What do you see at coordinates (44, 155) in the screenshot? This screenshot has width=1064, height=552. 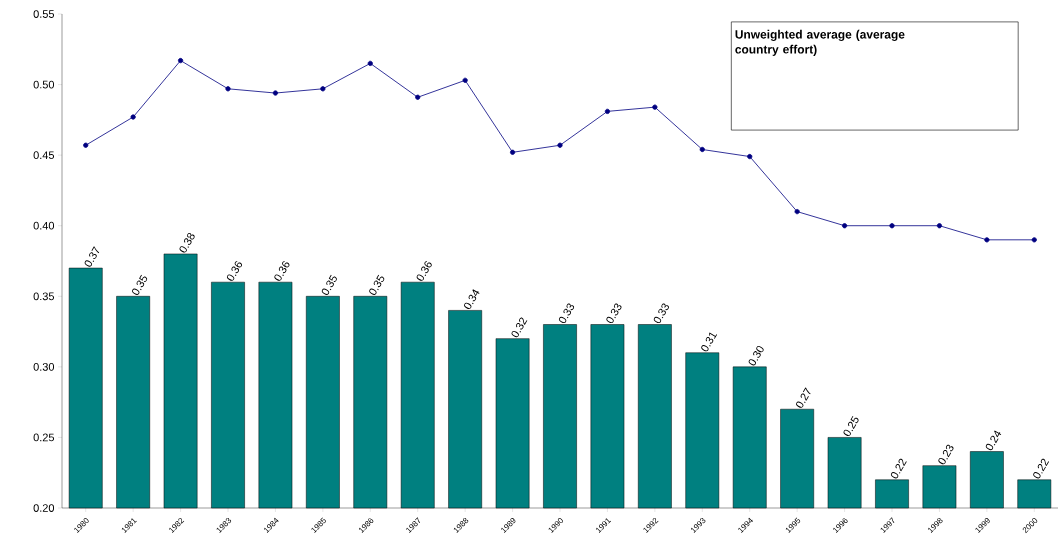 I see `y-tick-label: 0.45` at bounding box center [44, 155].